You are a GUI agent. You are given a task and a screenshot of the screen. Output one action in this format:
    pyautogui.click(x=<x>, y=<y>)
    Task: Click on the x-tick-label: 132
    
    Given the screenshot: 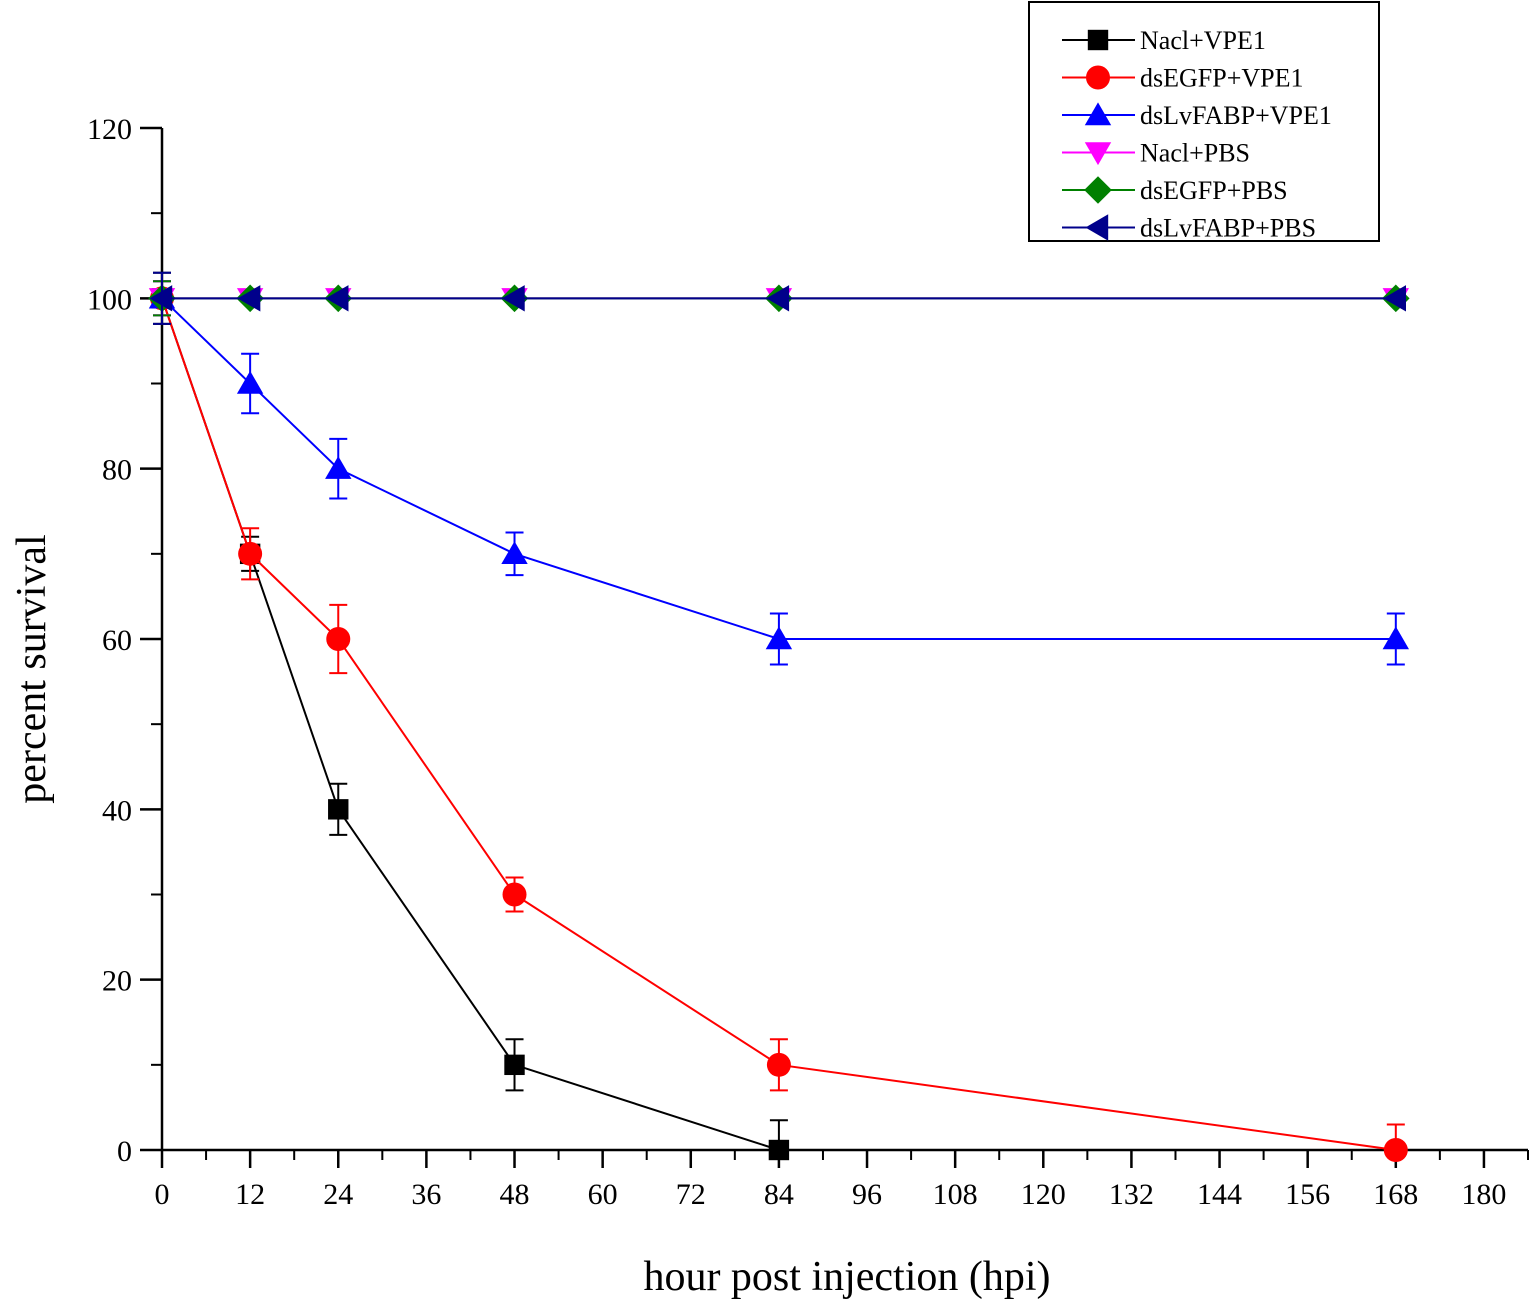 What is the action you would take?
    pyautogui.click(x=1131, y=1194)
    